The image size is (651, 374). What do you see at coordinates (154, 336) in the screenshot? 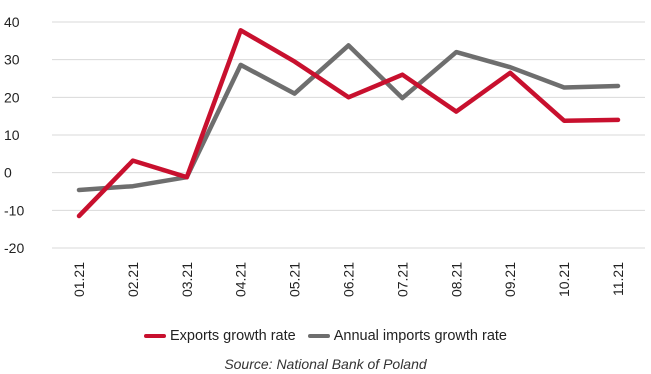
I see `legend-swatch-exports` at bounding box center [154, 336].